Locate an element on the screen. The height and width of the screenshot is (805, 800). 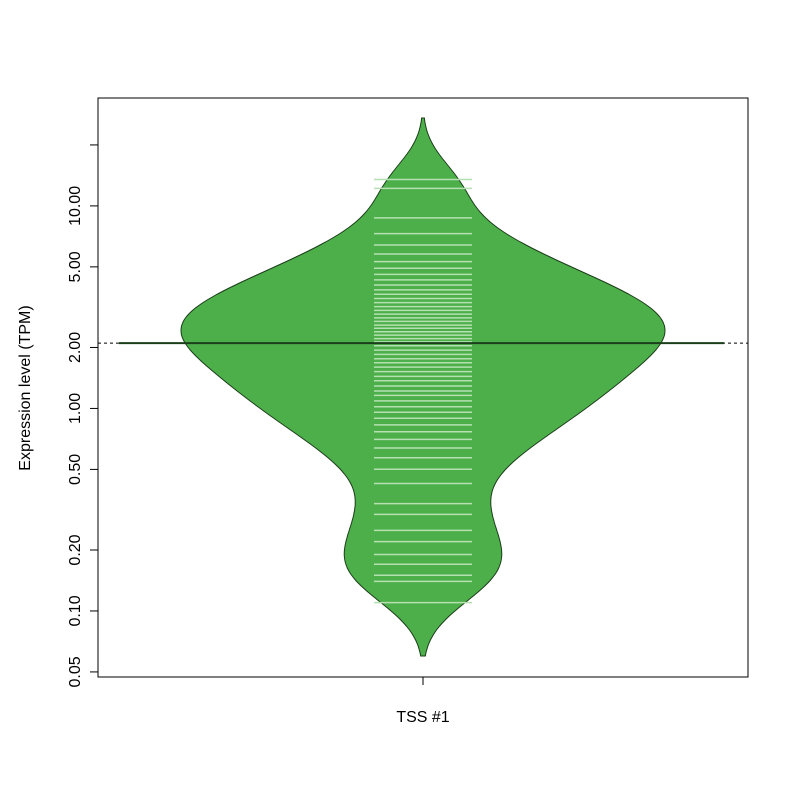
y-tick-label: 2.00 is located at coordinates (75, 347).